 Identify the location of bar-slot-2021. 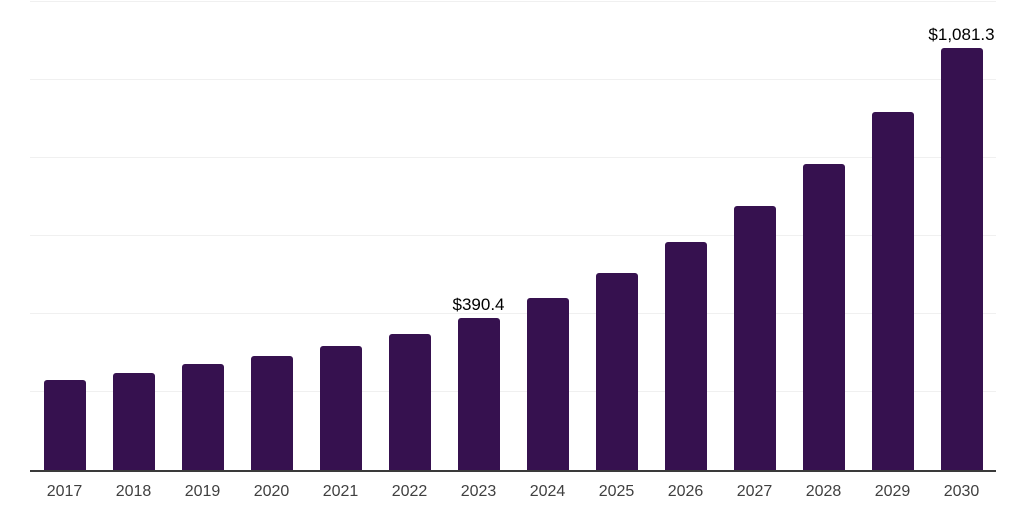
(340, 236).